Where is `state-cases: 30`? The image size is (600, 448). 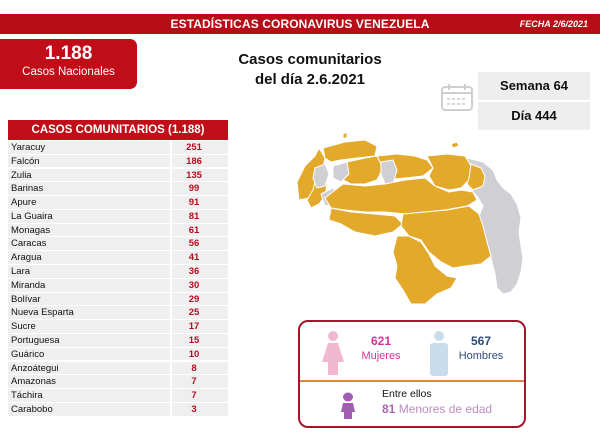
state-cases: 30 is located at coordinates (200, 285).